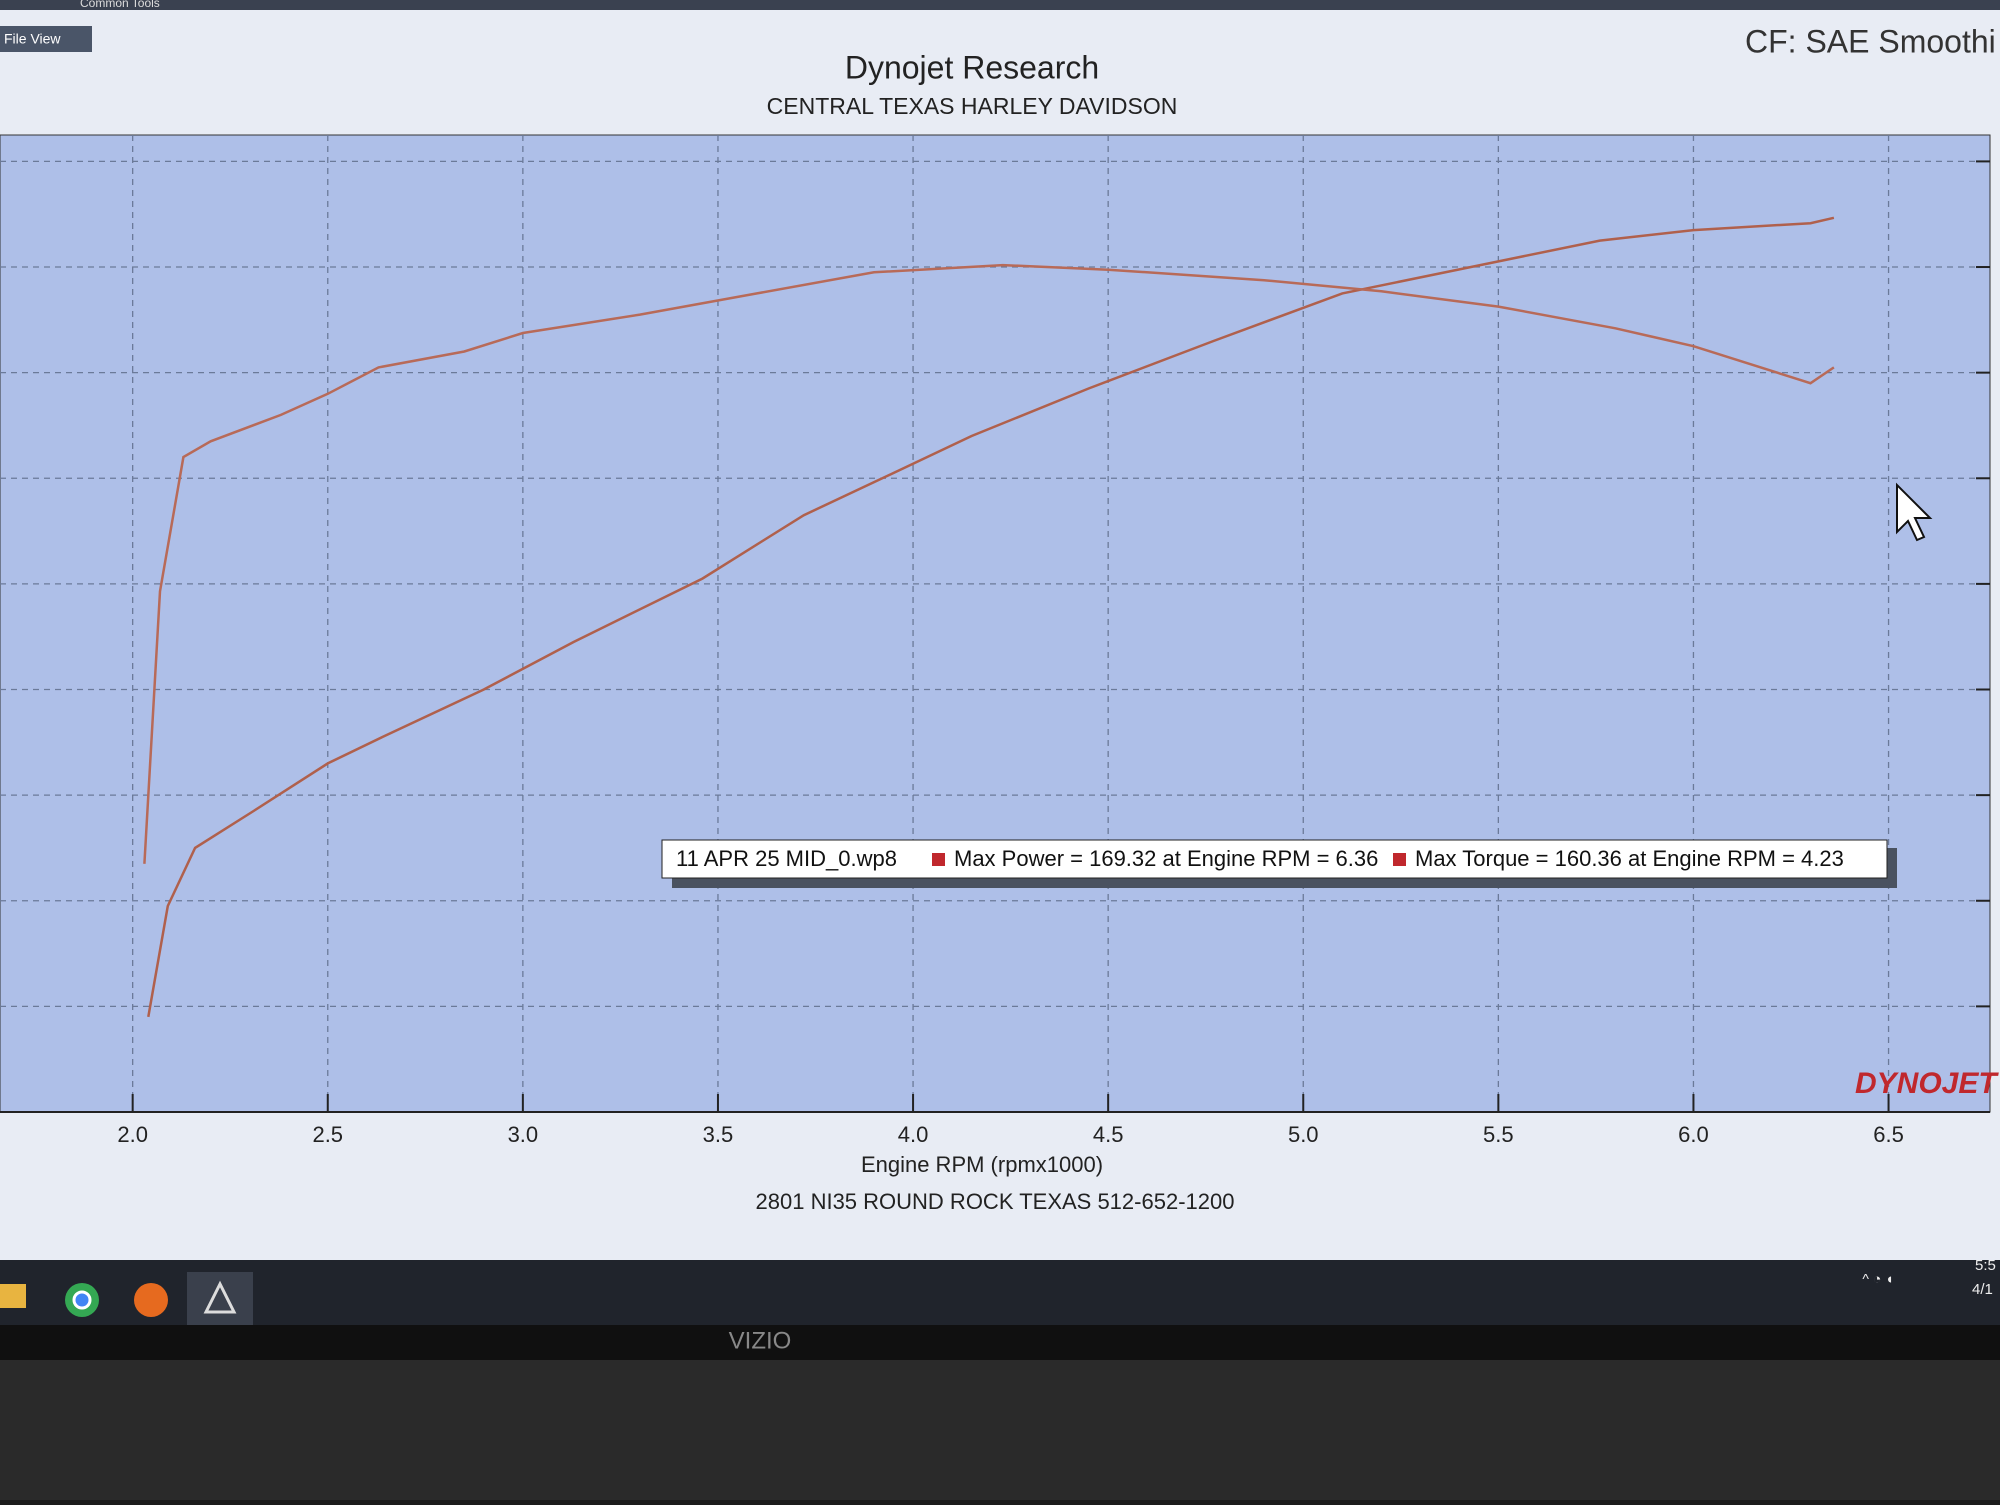 The height and width of the screenshot is (1505, 2000). Describe the element at coordinates (982, 1164) in the screenshot. I see `x-axis-label: Engine RPM (rpmx1000)` at that location.